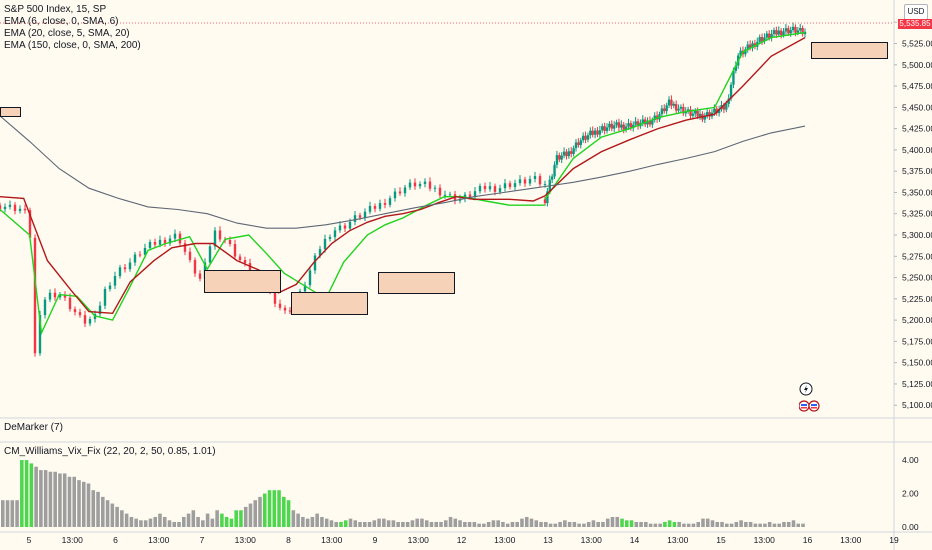 This screenshot has width=932, height=550. I want to click on vix-tick-label-0: 4.00, so click(910, 460).